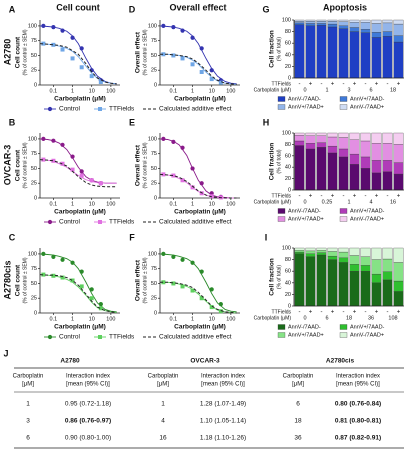 The height and width of the screenshot is (462, 410). I want to click on panel-letter: B, so click(12, 122).